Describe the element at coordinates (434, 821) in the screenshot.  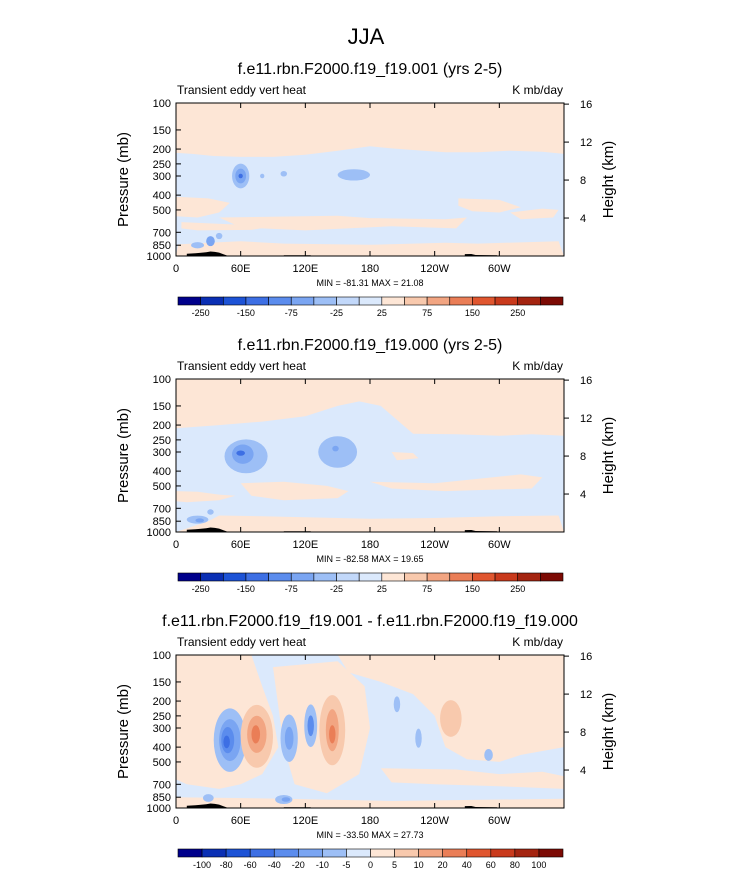
I see `x-tick-label: 120W` at that location.